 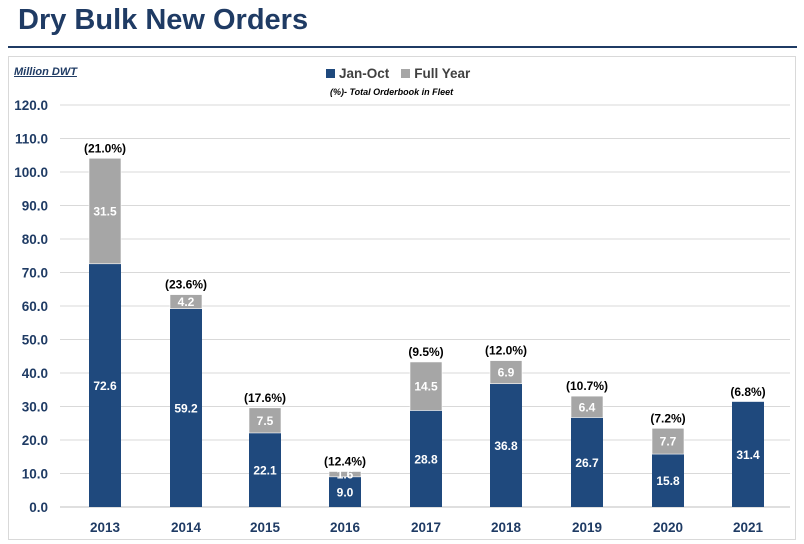 What do you see at coordinates (345, 527) in the screenshot?
I see `x-tick-label: 2016` at bounding box center [345, 527].